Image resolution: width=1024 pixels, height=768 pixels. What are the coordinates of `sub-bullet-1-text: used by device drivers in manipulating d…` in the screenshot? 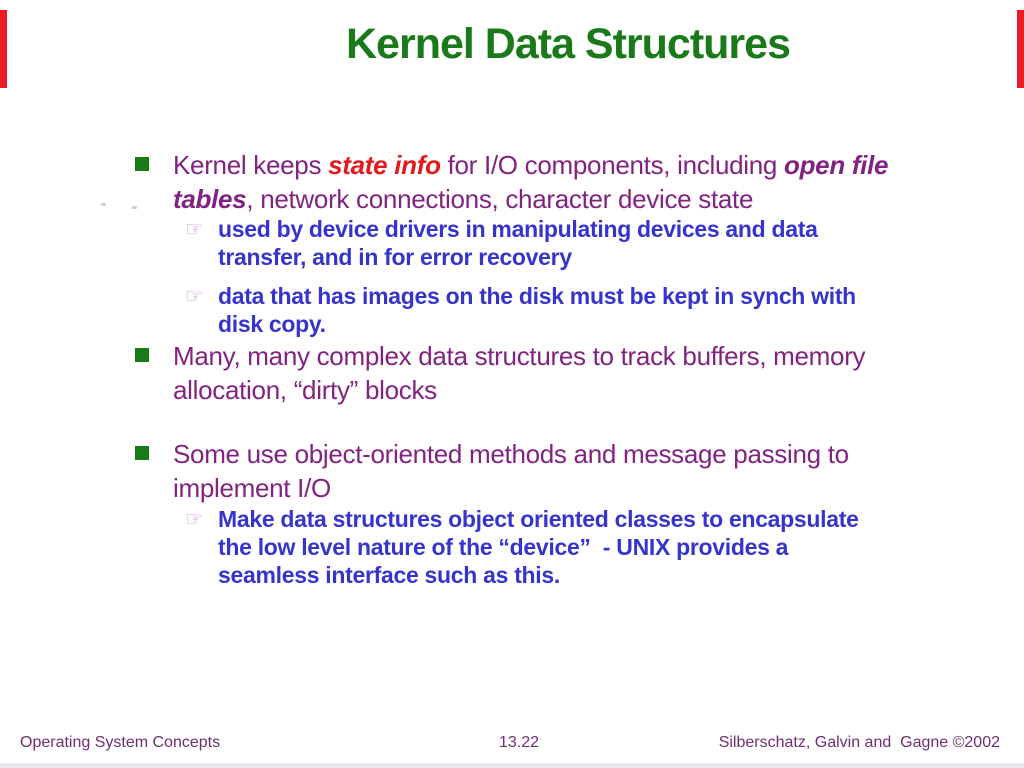 It's located at (518, 243).